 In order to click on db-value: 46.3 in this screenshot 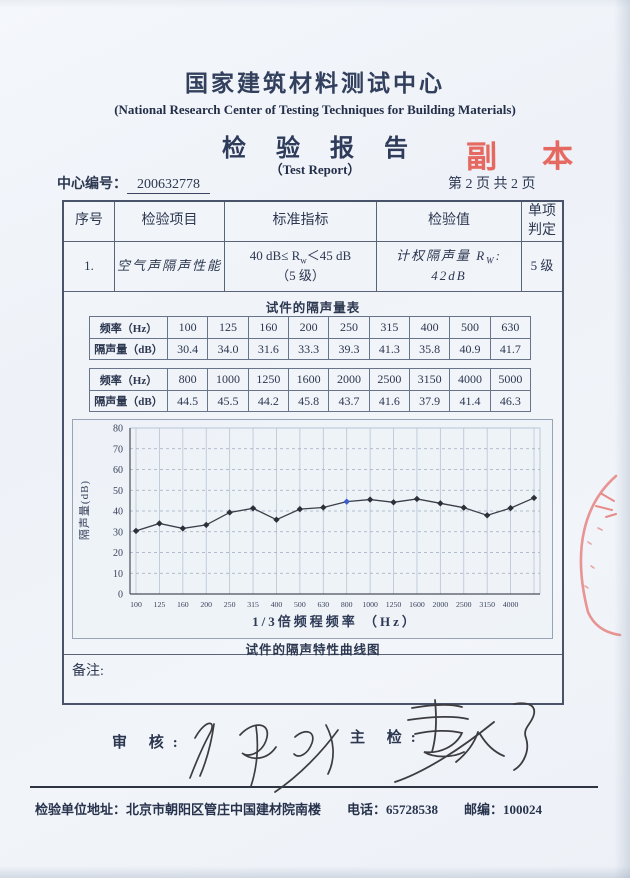, I will do `click(509, 400)`.